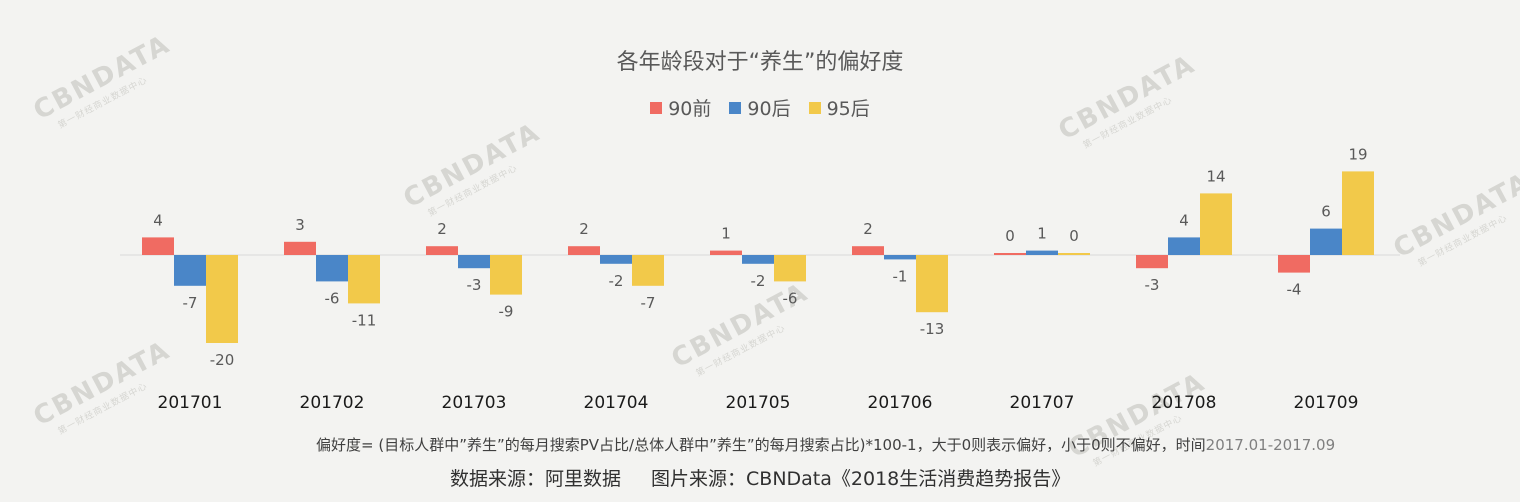 Image resolution: width=1520 pixels, height=502 pixels. Describe the element at coordinates (848, 109) in the screenshot. I see `legend-label-95hou: 95后` at that location.